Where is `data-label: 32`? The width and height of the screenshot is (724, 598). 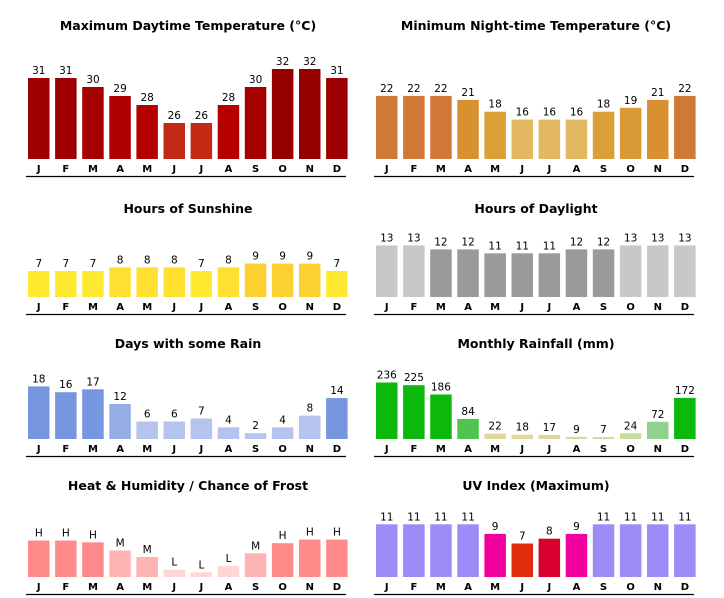
data-label: 32 is located at coordinates (309, 62).